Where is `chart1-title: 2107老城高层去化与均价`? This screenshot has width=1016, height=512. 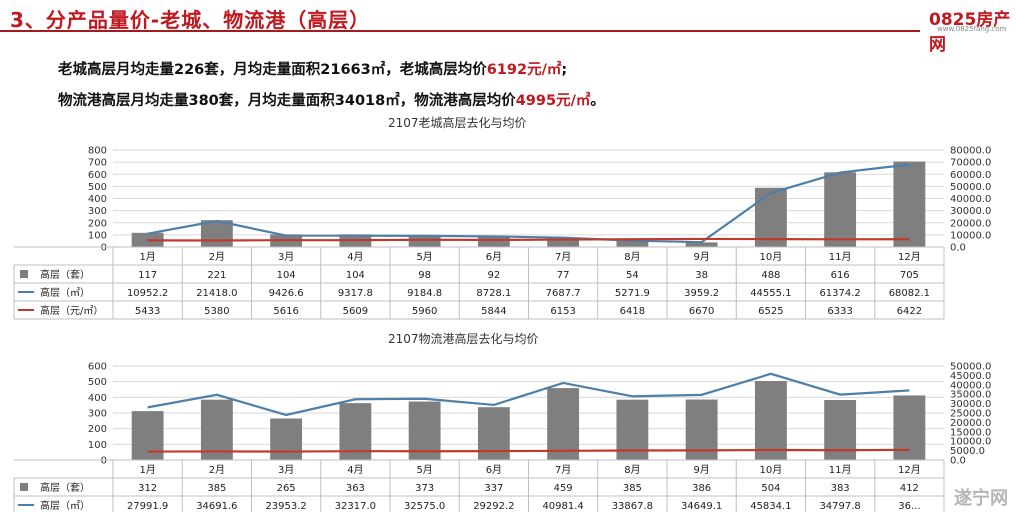 chart1-title: 2107老城高层去化与均价 is located at coordinates (457, 123).